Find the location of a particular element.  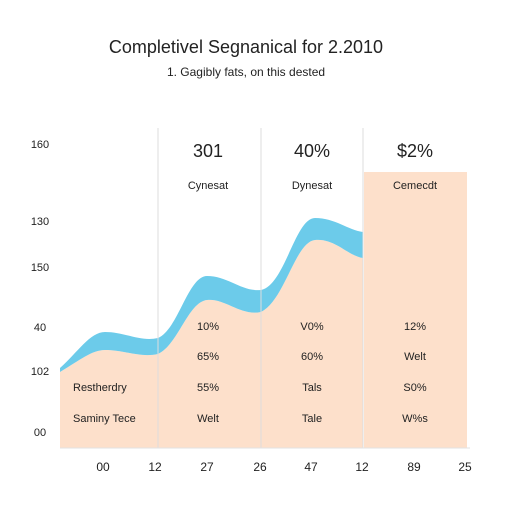

y-label: 102 is located at coordinates (40, 372).